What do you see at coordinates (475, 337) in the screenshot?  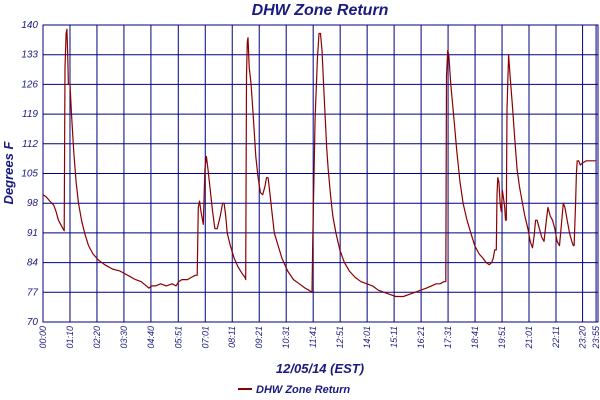 I see `x-tick-label: 18:41` at bounding box center [475, 337].